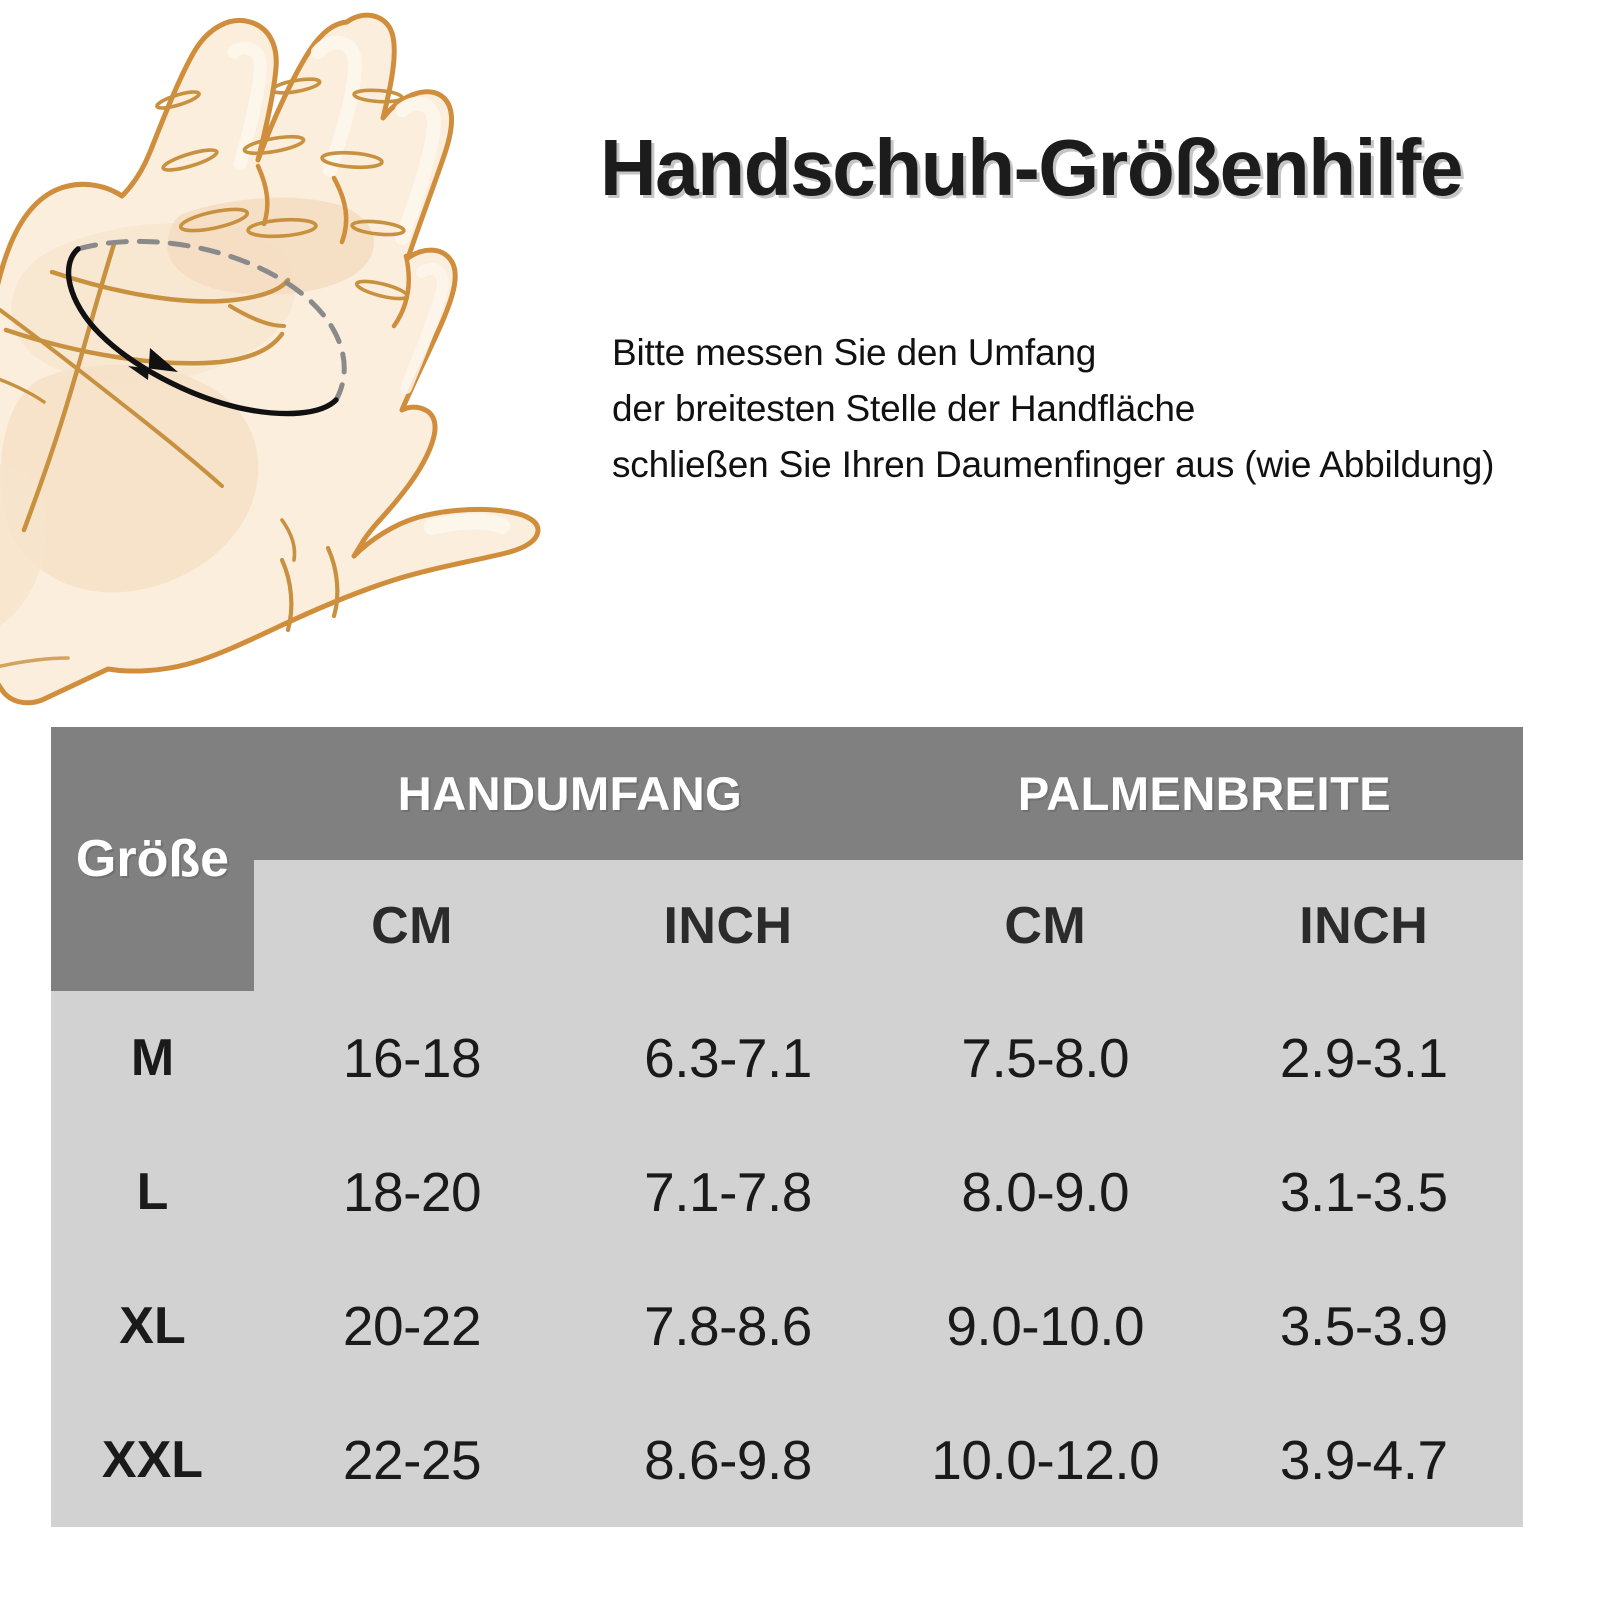 This screenshot has height=1601, width=1601. Describe the element at coordinates (854, 352) in the screenshot. I see `instruction-line-1: Bitte messen Sie den Umfang` at that location.